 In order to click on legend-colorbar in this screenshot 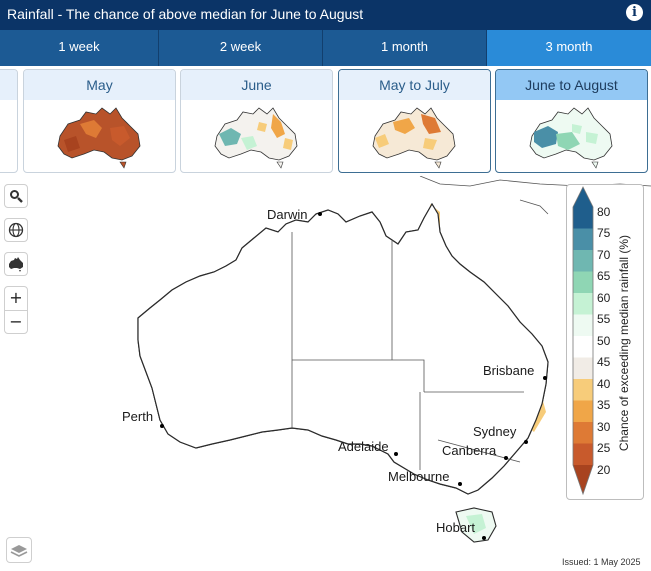, I will do `click(583, 341)`.